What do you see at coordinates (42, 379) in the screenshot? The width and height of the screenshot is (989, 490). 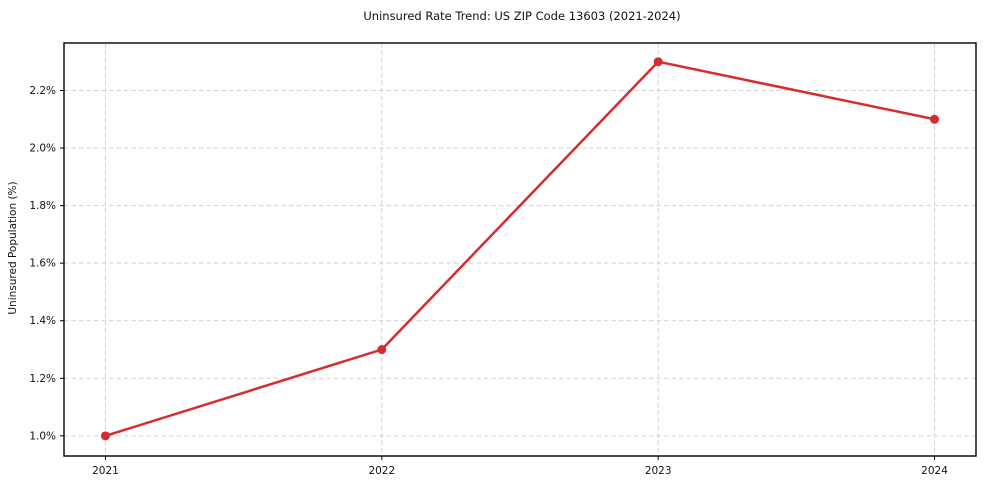 I see `y-tick-label: 1.2%` at bounding box center [42, 379].